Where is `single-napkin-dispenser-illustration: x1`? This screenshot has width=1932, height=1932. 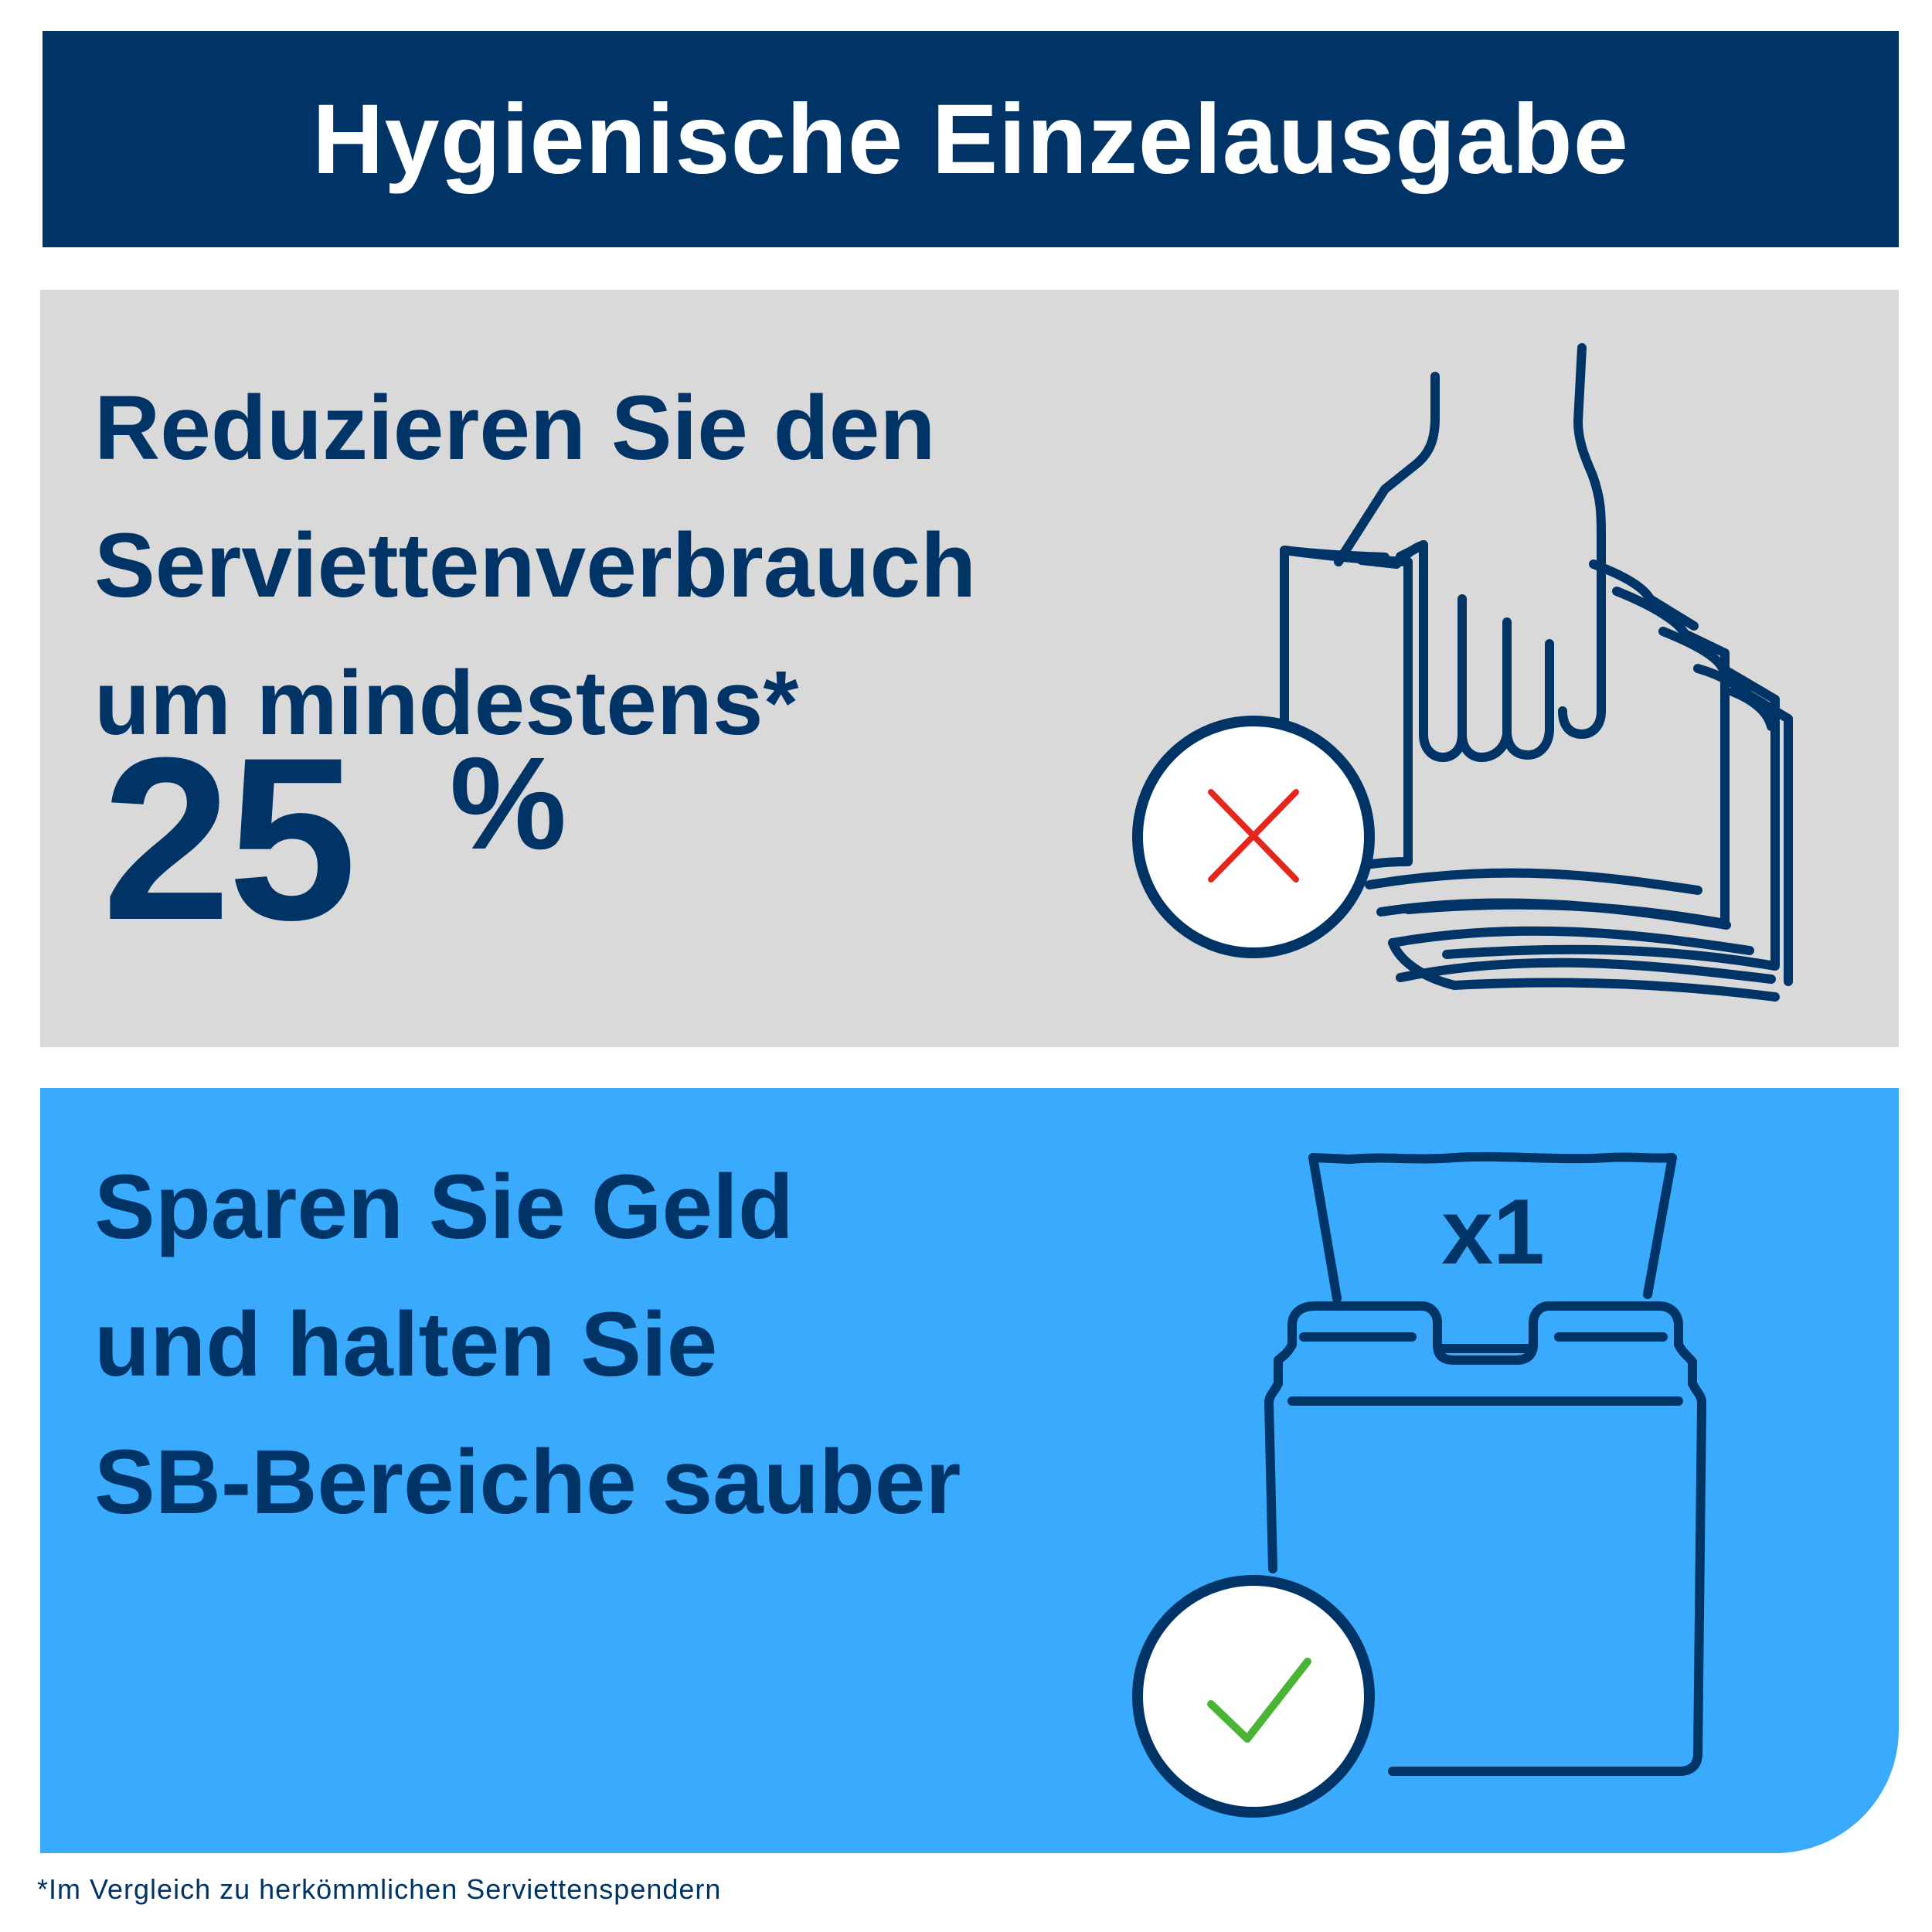
single-napkin-dispenser-illustration: x1 is located at coordinates (1419, 1484).